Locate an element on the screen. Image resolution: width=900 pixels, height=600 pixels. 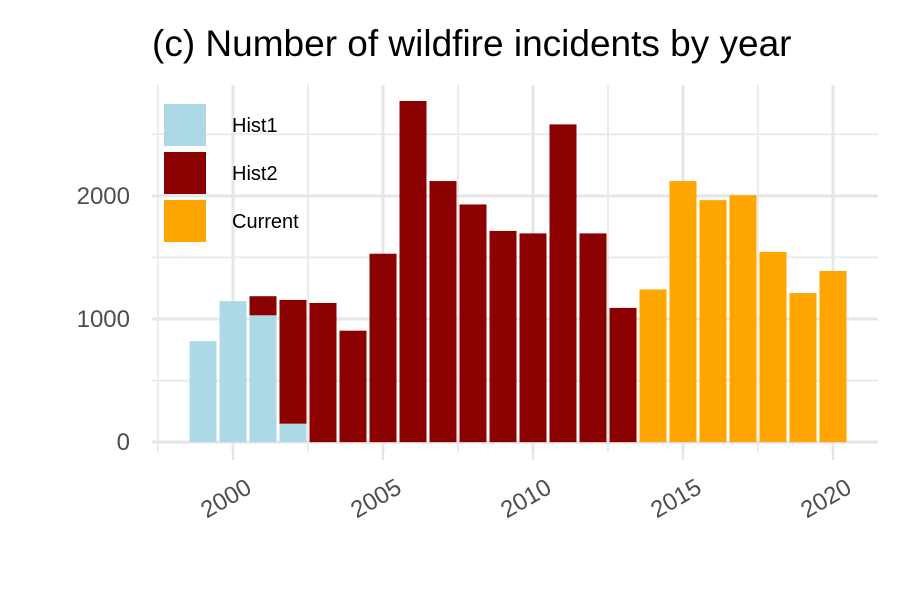
bar-hist2-2008 is located at coordinates (473, 323).